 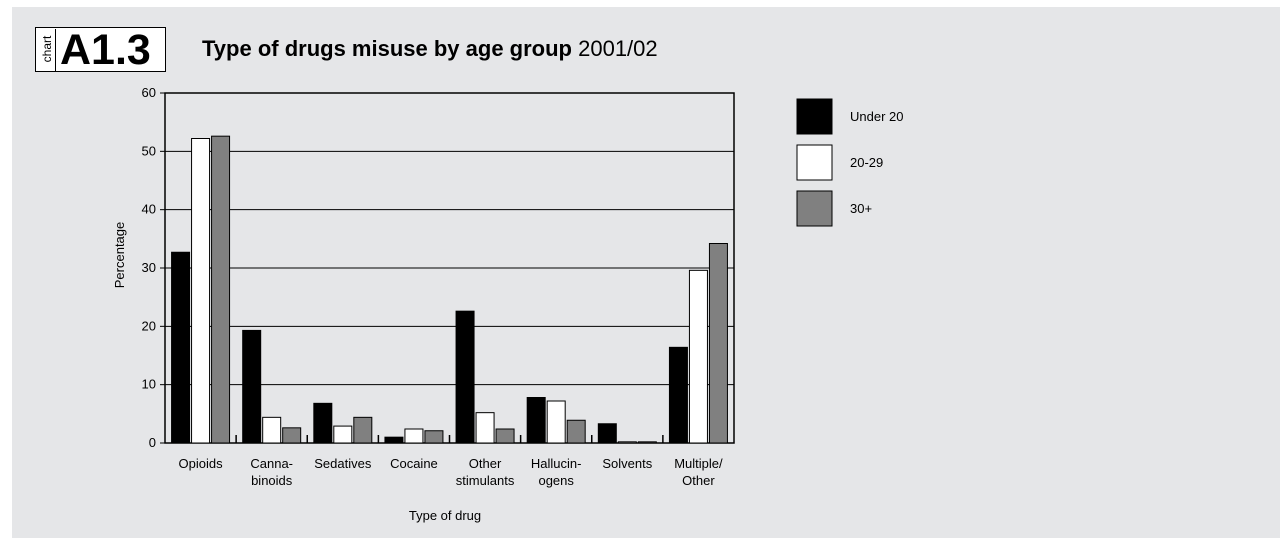 What do you see at coordinates (485, 480) in the screenshot?
I see `x-tick-label: stimulants` at bounding box center [485, 480].